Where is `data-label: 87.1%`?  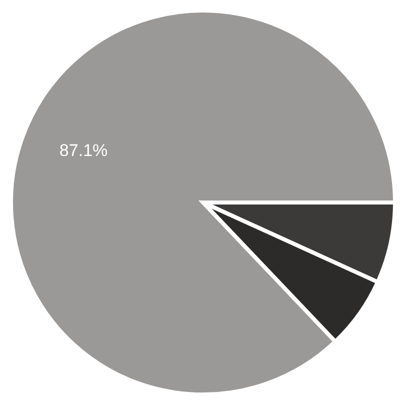
data-label: 87.1% is located at coordinates (83, 150).